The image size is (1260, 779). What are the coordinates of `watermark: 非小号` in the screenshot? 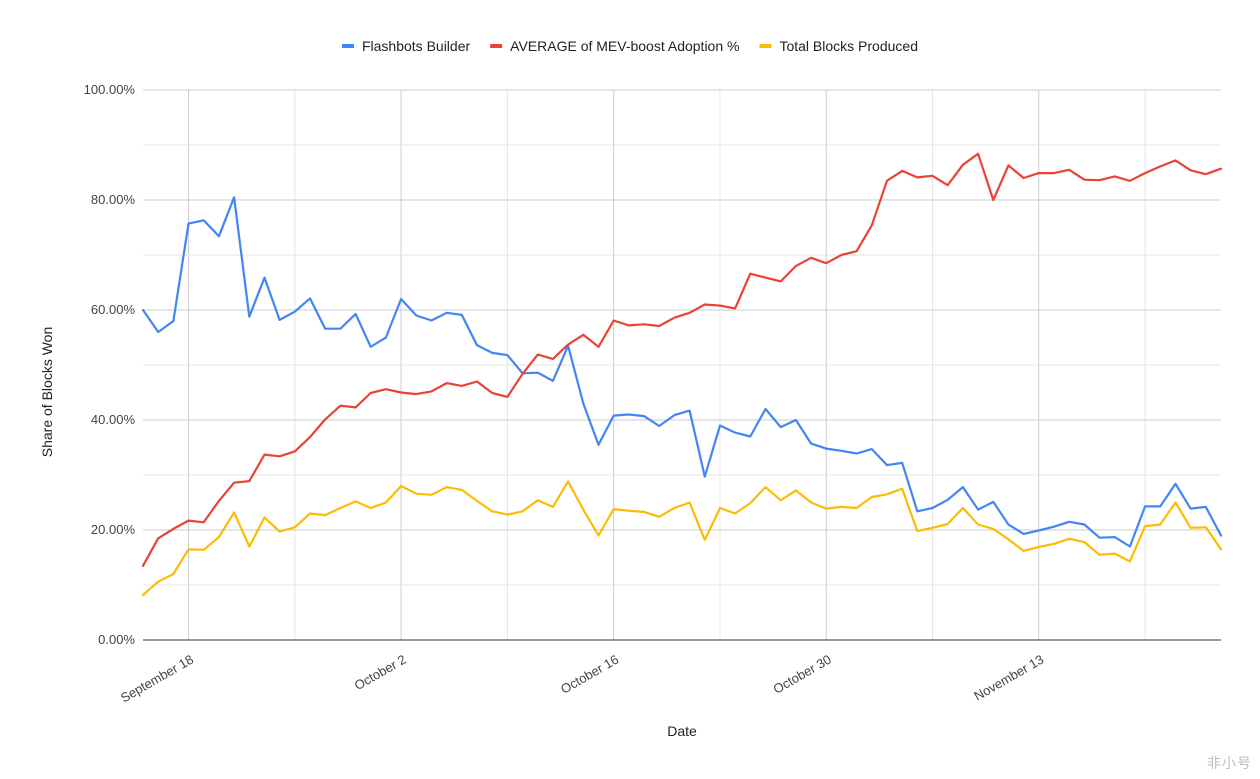 It's located at (1229, 763).